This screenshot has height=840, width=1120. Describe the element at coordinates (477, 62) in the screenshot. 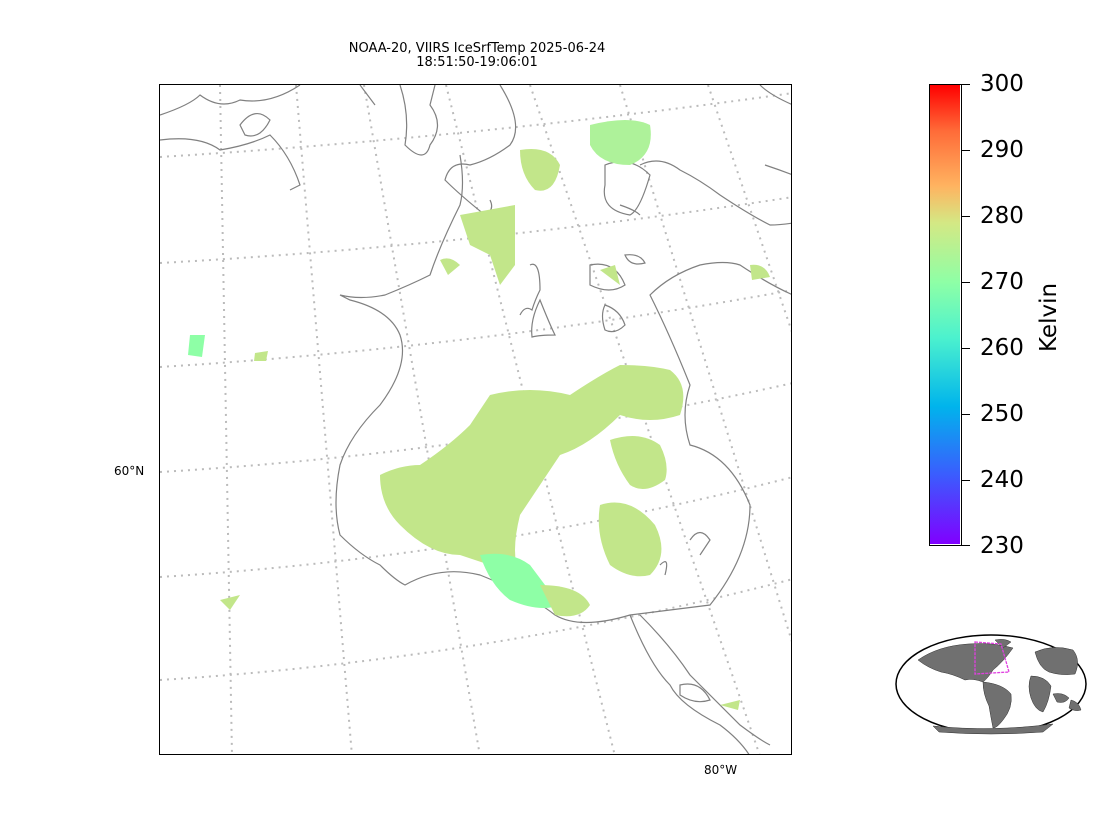

I see `title-line-2: 18:51:50-19:06:01` at that location.